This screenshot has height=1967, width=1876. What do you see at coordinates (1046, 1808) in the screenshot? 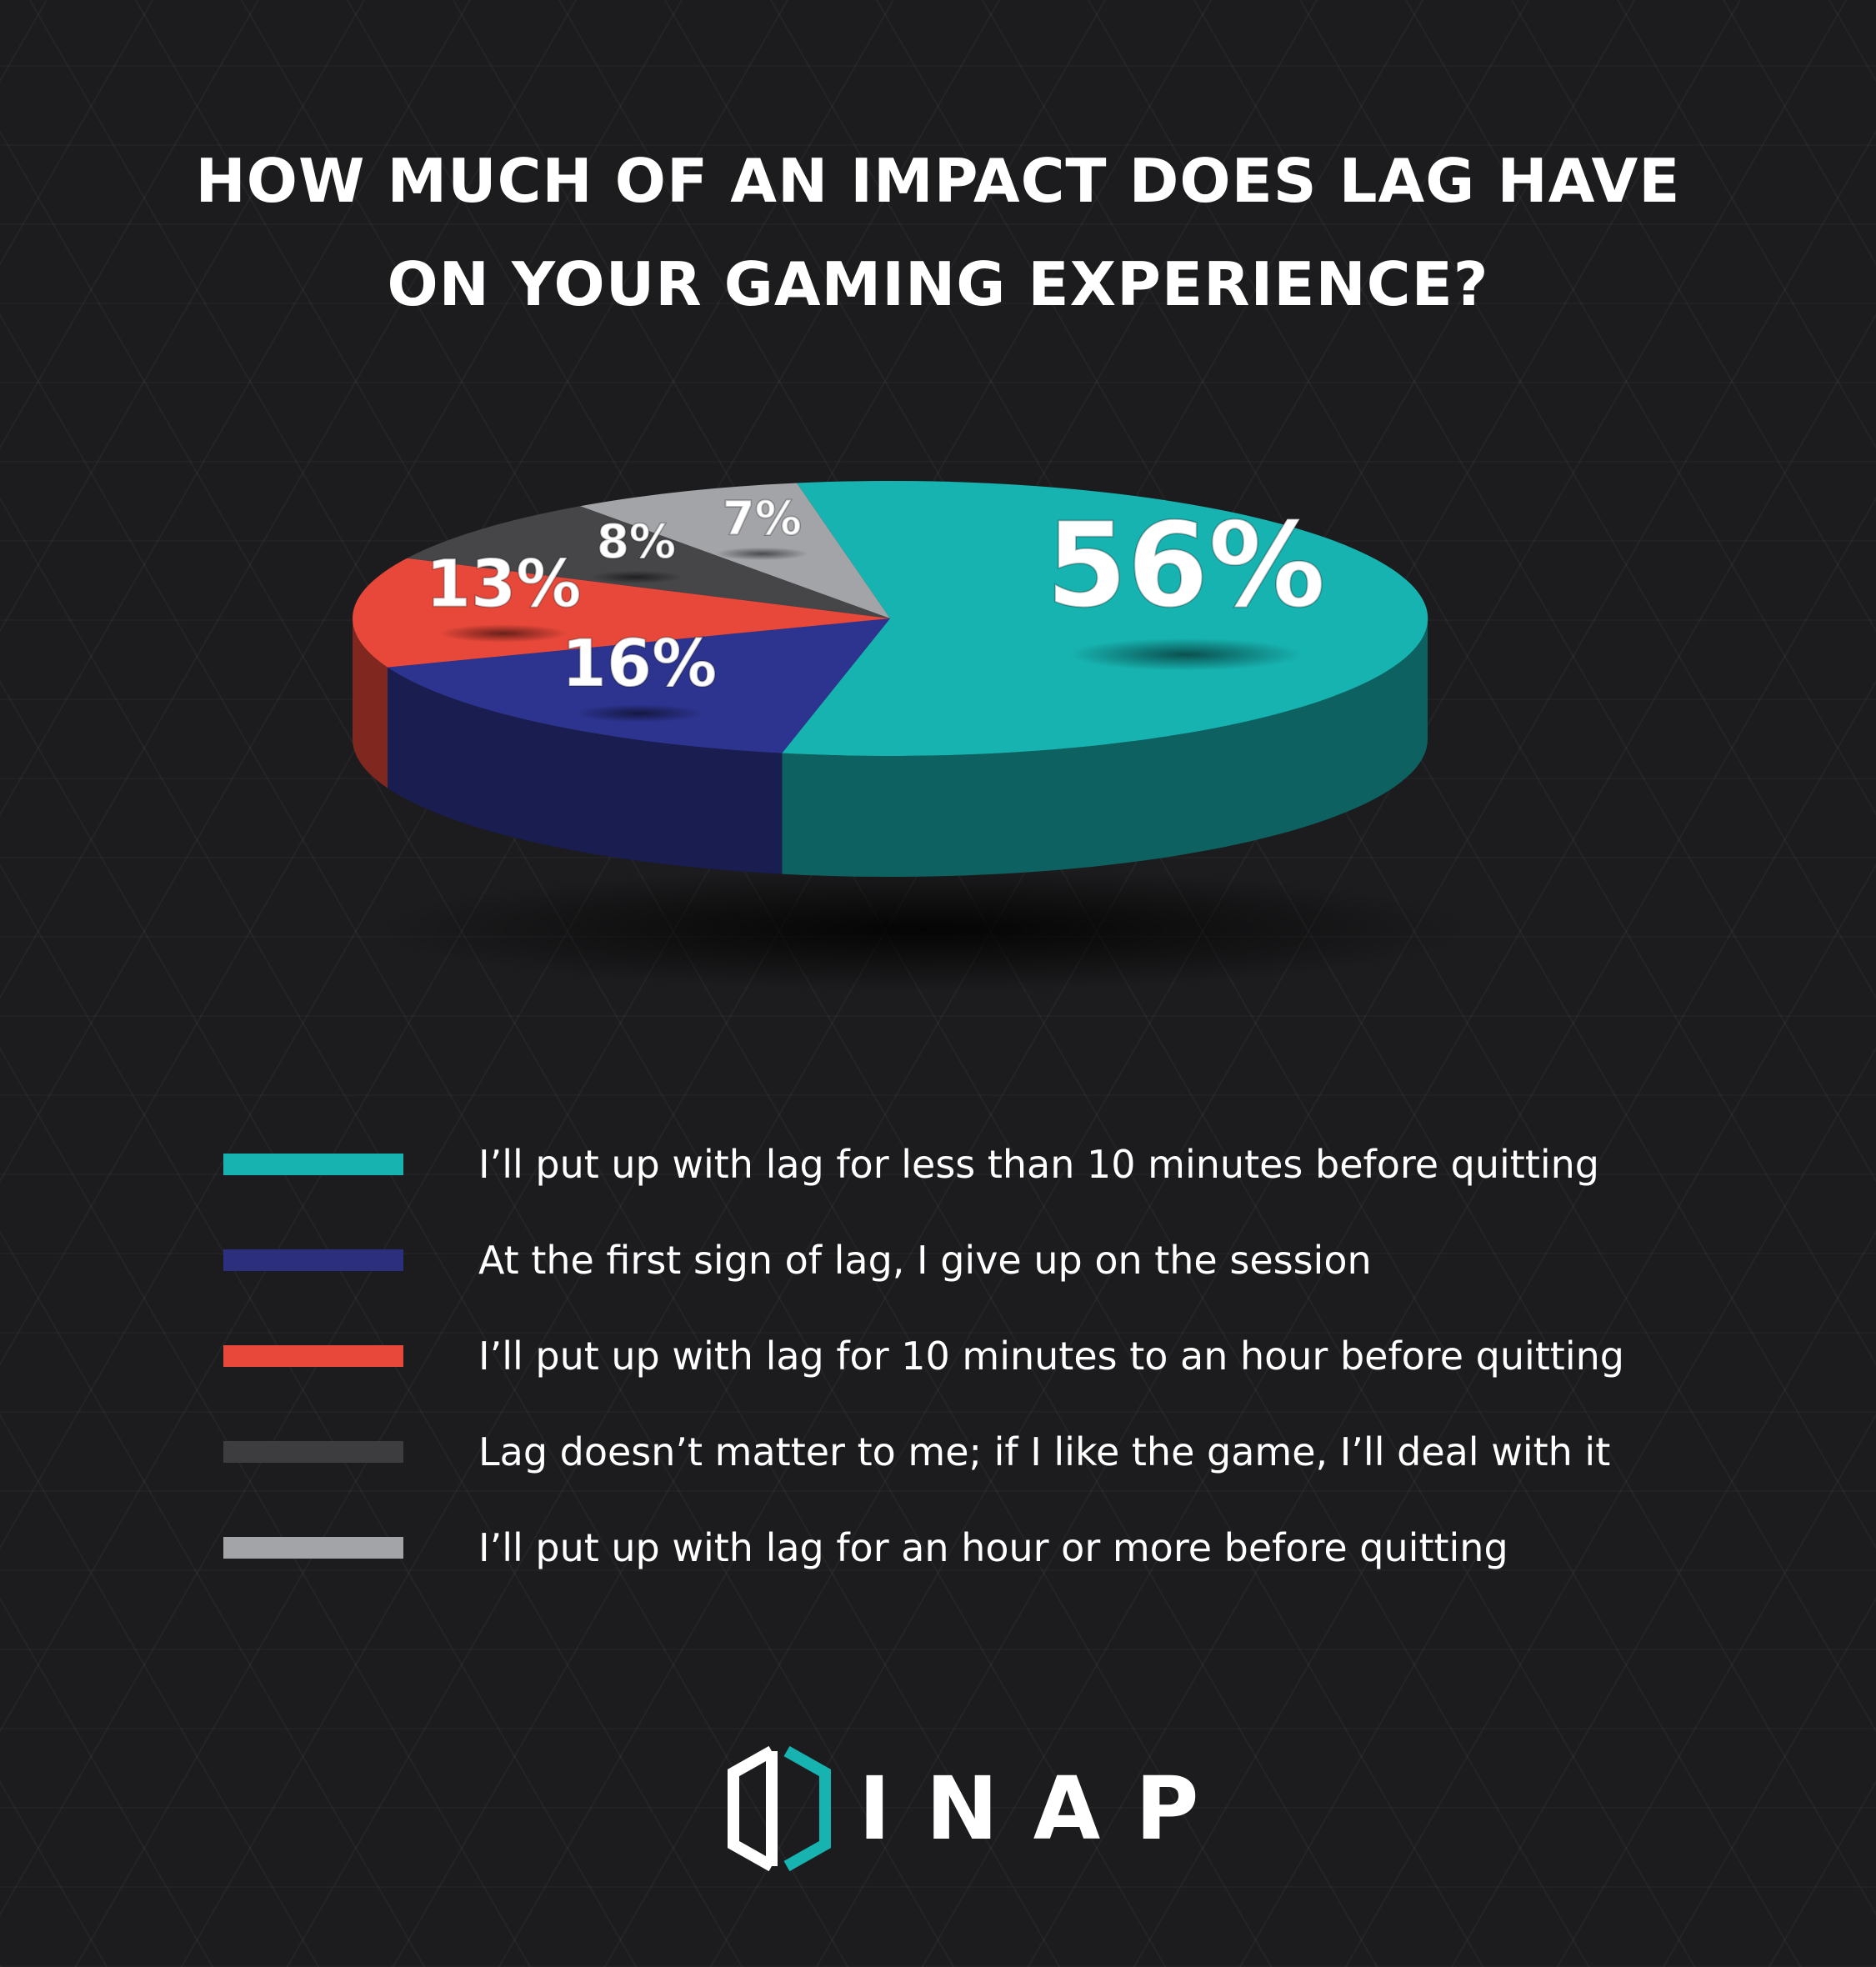
I see `inap-logo-text: INAP` at bounding box center [1046, 1808].